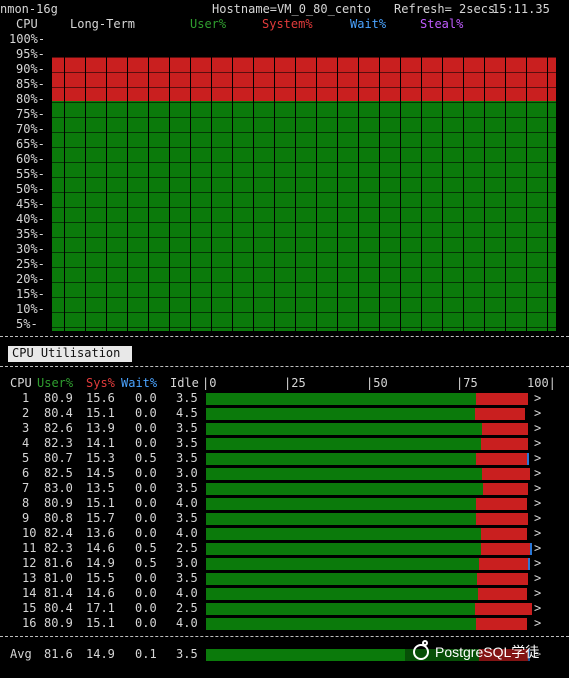  Describe the element at coordinates (100, 428) in the screenshot. I see `cpu-sys: 13.9` at that location.